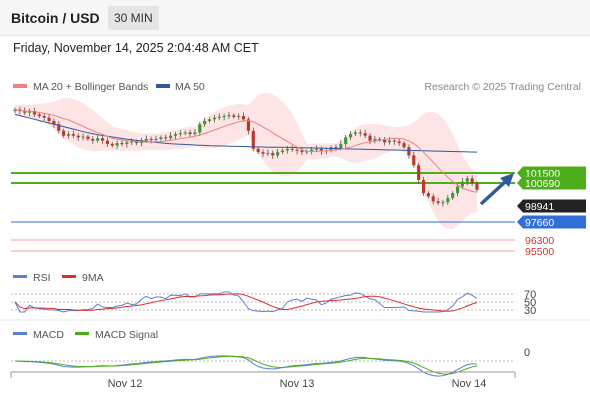  What do you see at coordinates (527, 353) in the screenshot?
I see `macd-level-0: 0` at bounding box center [527, 353].